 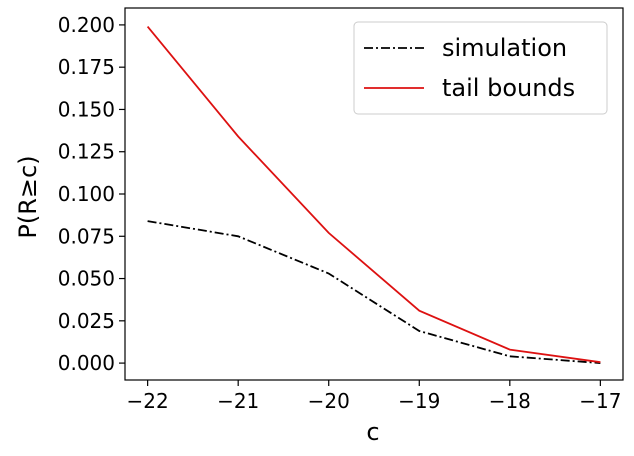 What do you see at coordinates (508, 88) in the screenshot?
I see `legend-label-tail-bounds: tail bounds` at bounding box center [508, 88].